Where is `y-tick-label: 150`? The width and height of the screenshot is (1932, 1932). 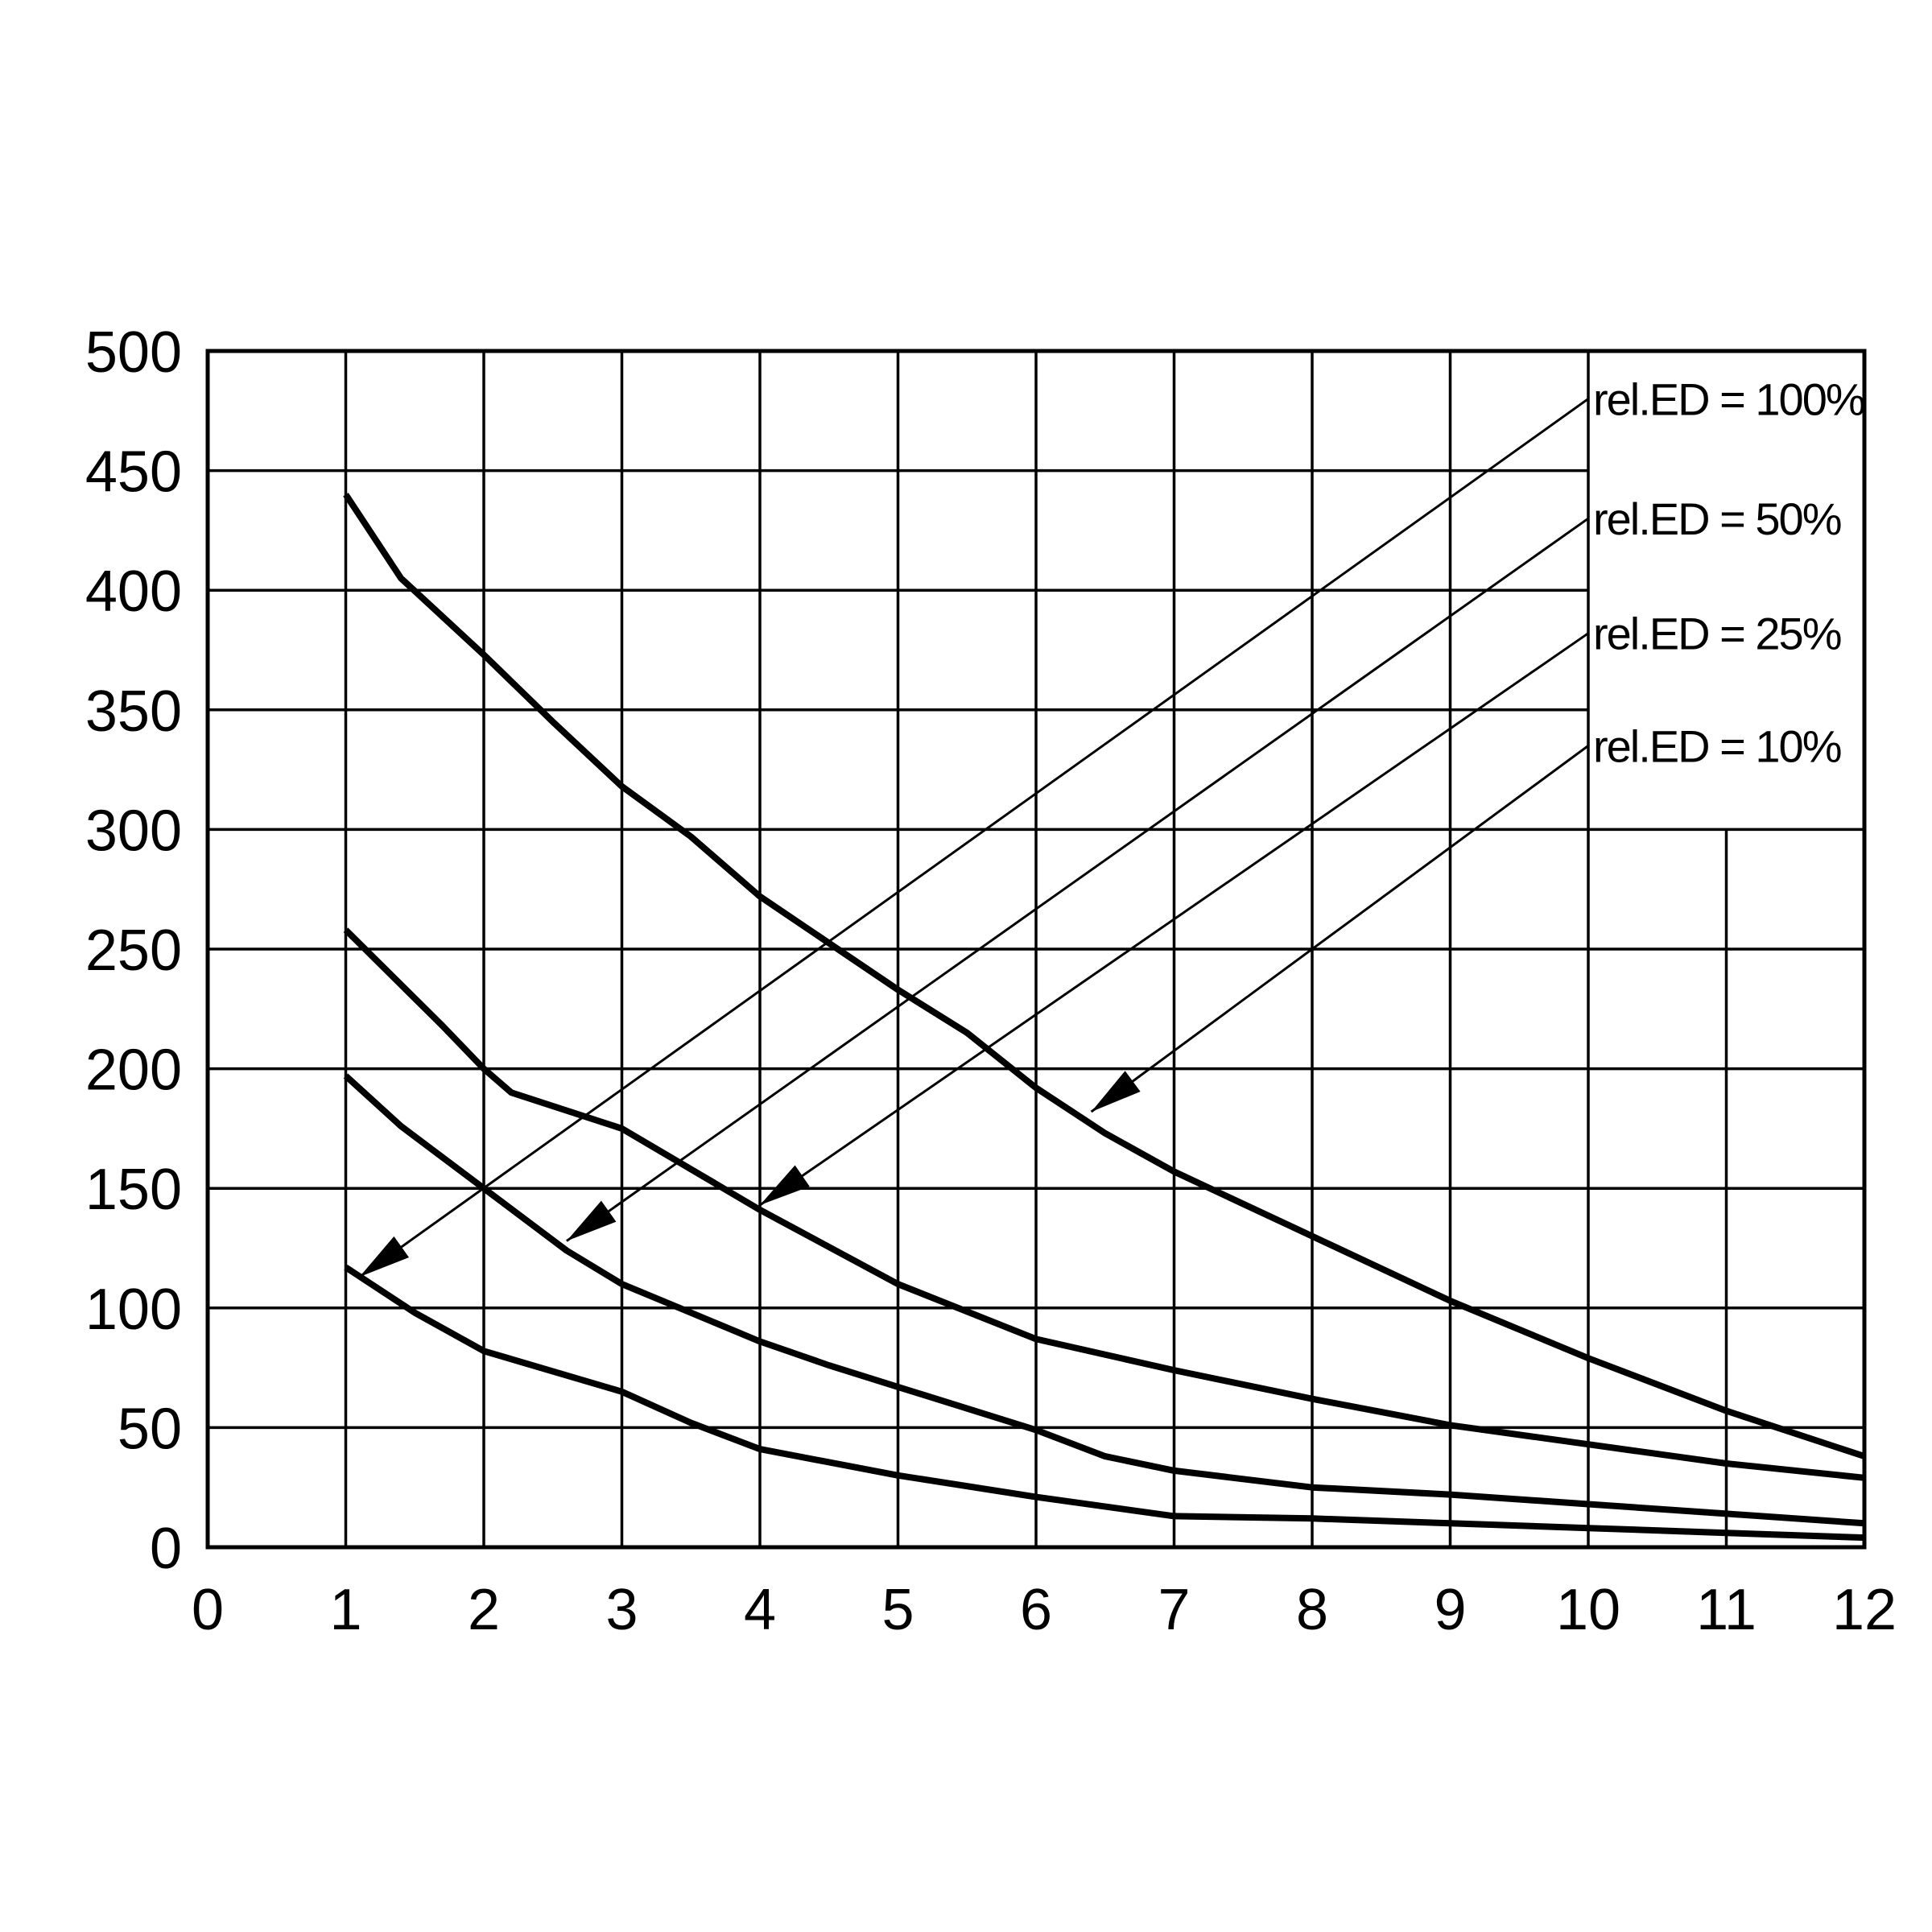
y-tick-label: 150 is located at coordinates (133, 1190).